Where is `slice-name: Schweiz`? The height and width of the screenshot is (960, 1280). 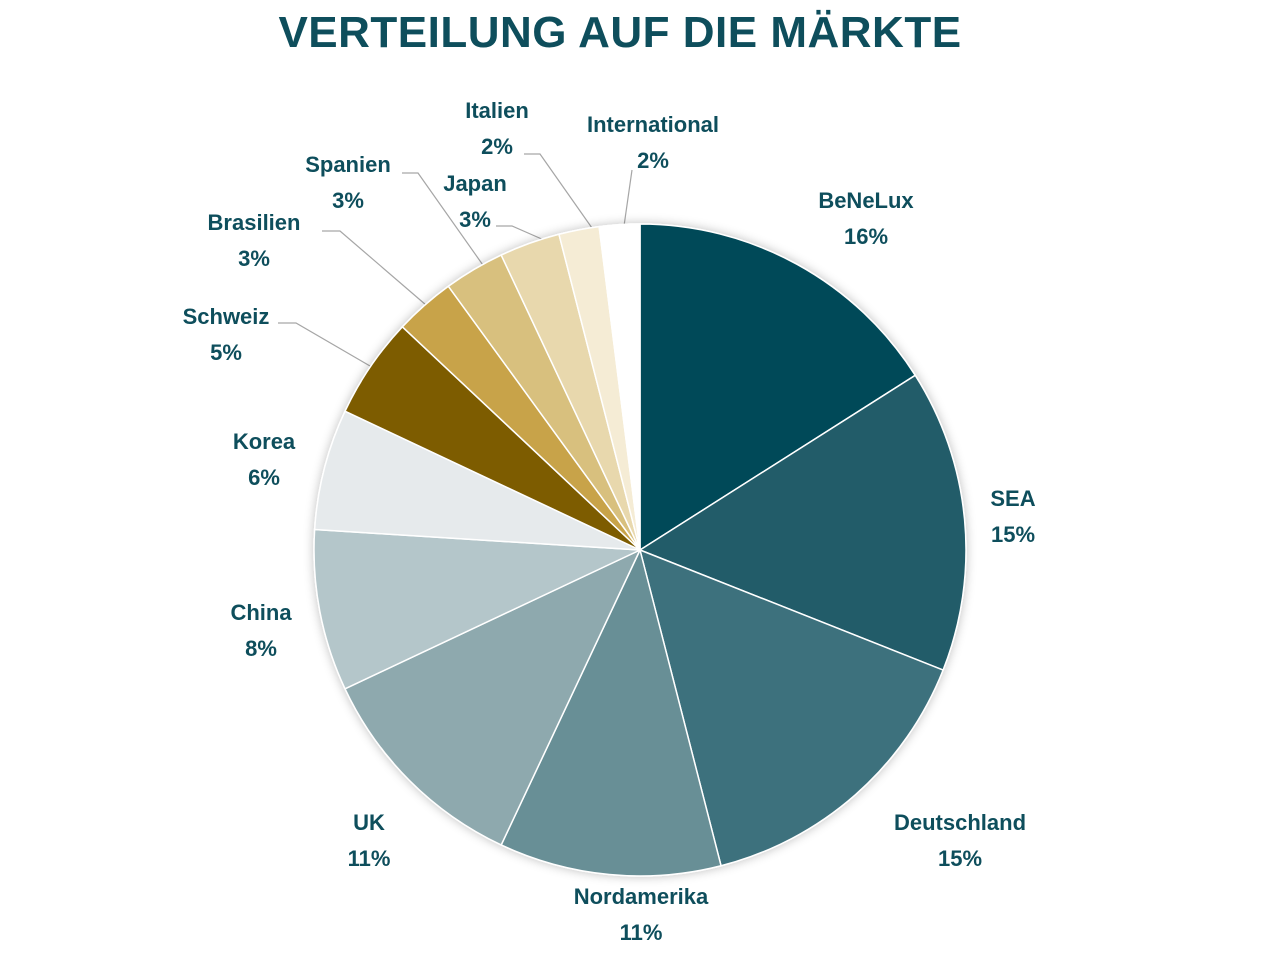
slice-name: Schweiz is located at coordinates (226, 316).